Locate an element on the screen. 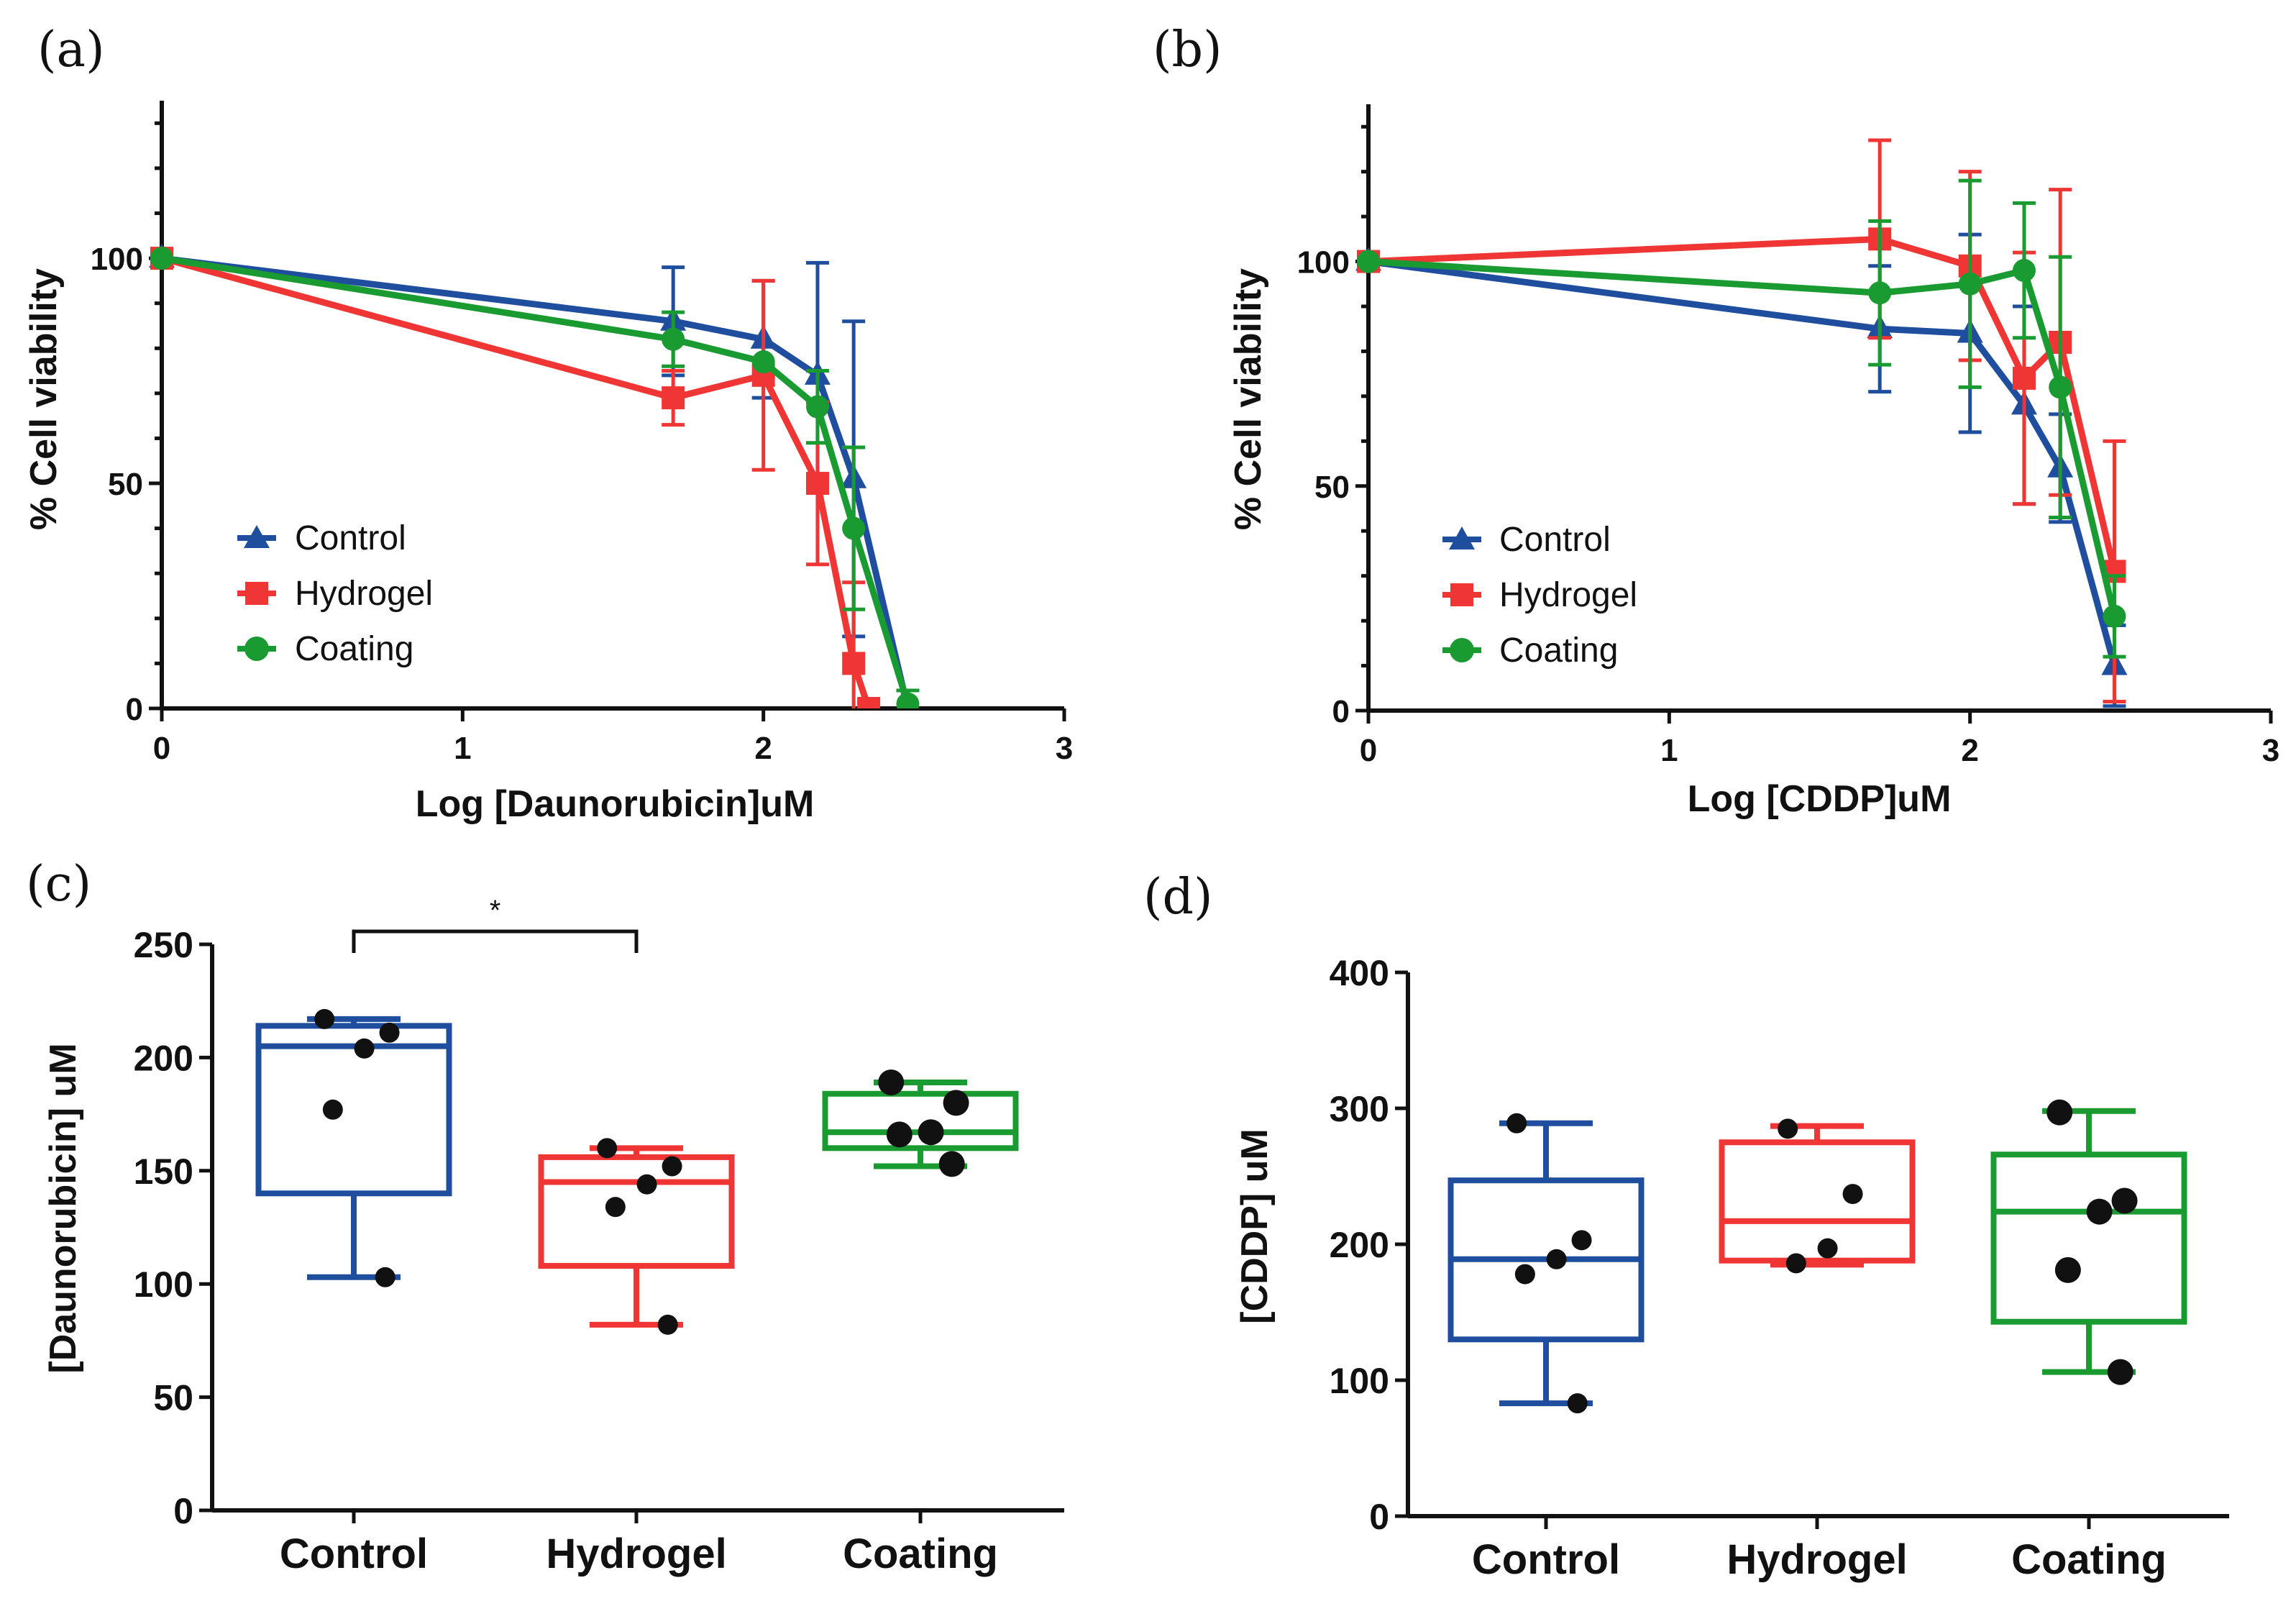 This screenshot has height=1601, width=2296. legend-a-control: Control is located at coordinates (321, 538).